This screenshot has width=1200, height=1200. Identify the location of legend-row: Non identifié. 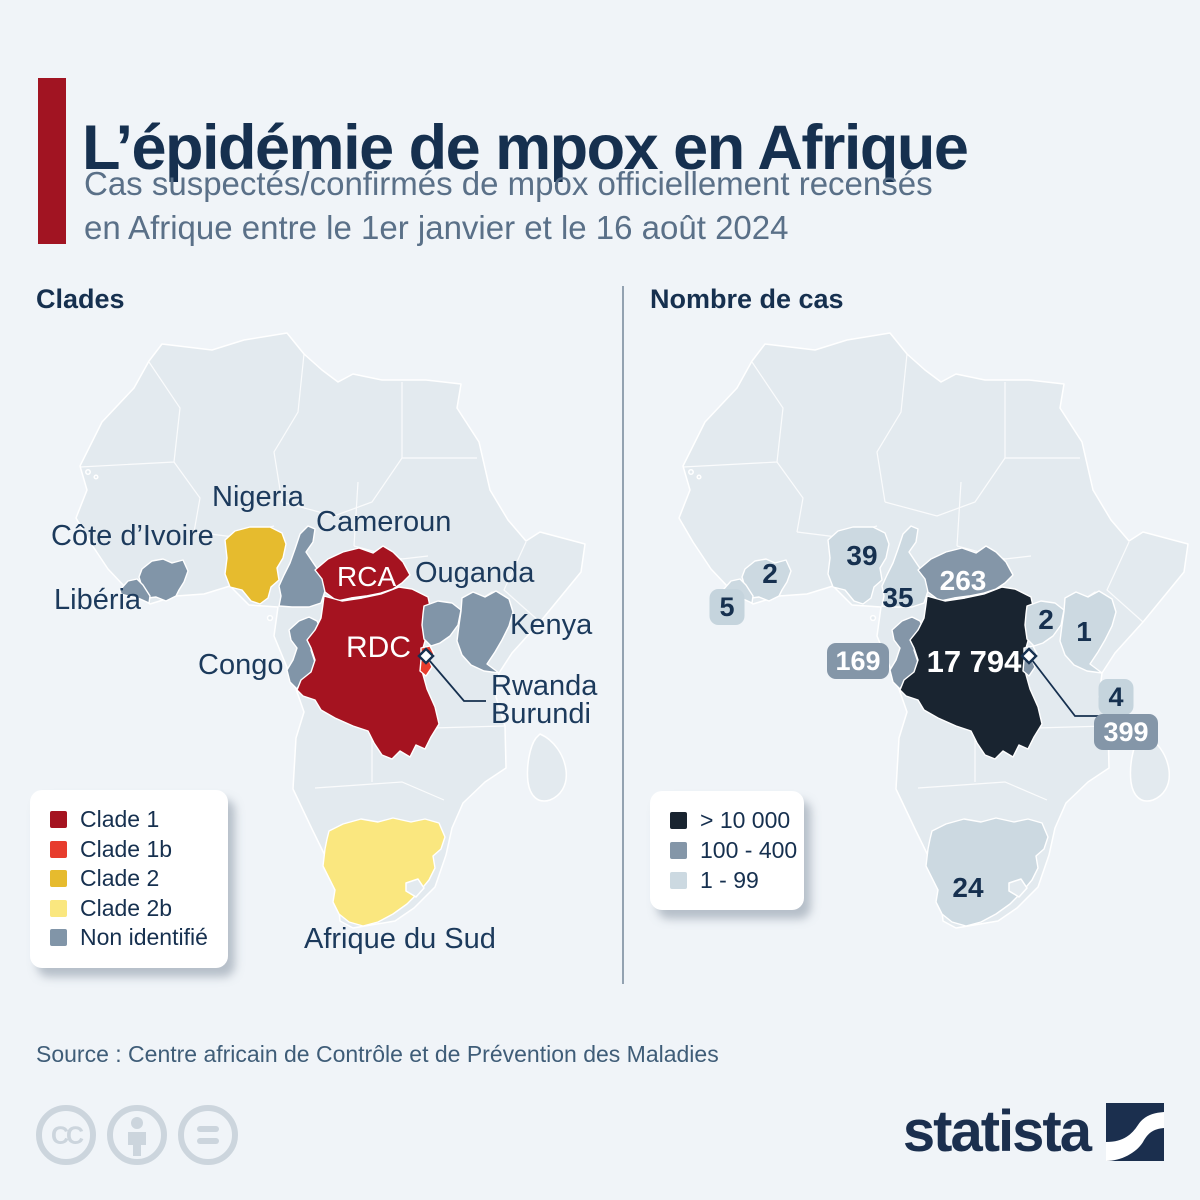
(139, 938).